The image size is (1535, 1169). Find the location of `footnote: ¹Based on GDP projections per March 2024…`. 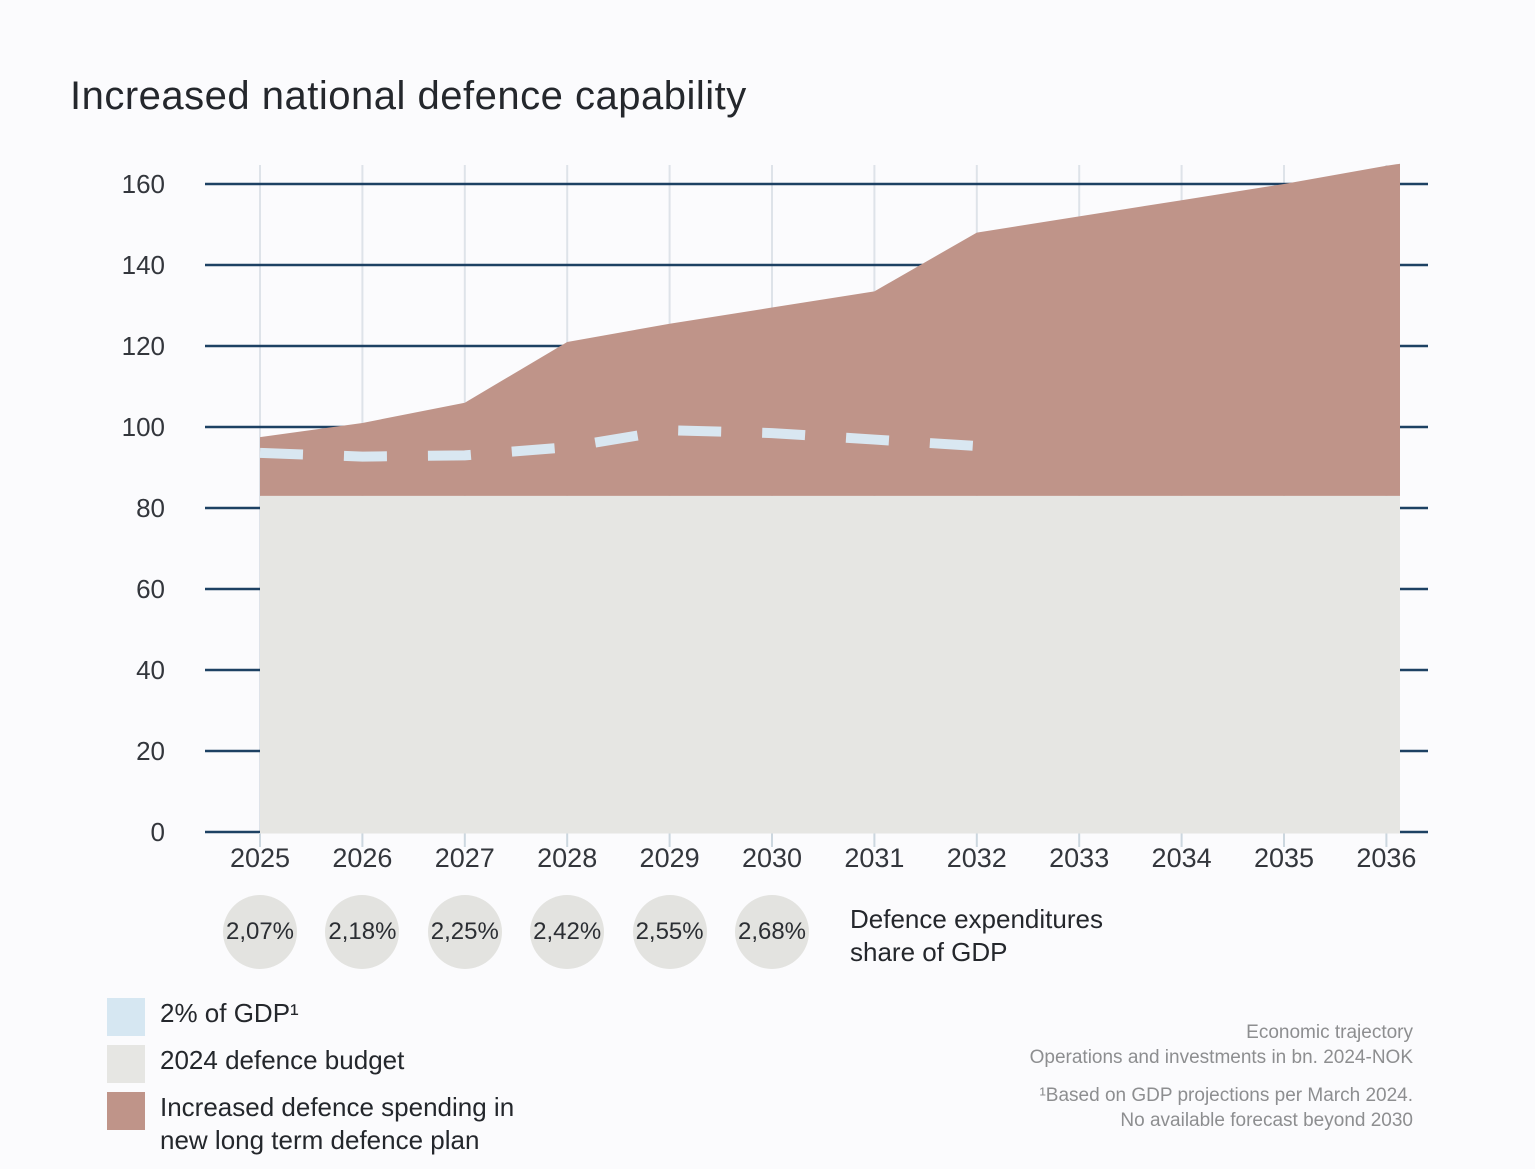

footnote: ¹Based on GDP projections per March 2024… is located at coordinates (1226, 1108).